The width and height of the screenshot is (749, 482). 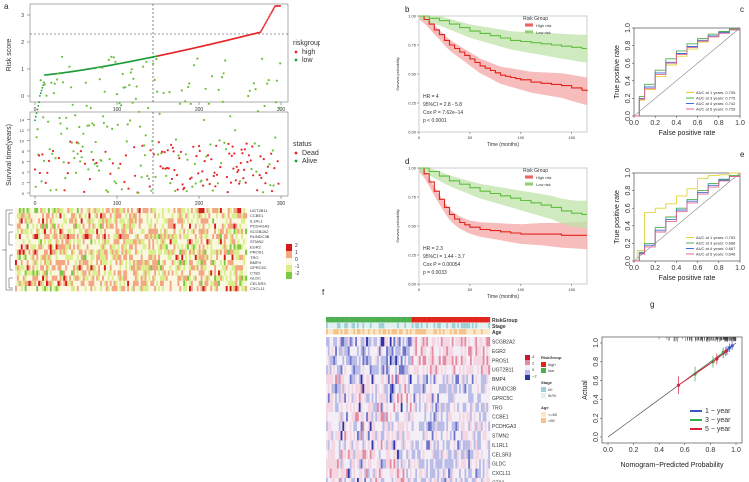 What do you see at coordinates (716, 92) in the screenshot?
I see `roc-legend-item: AUC at 1 years: 0.705` at bounding box center [716, 92].